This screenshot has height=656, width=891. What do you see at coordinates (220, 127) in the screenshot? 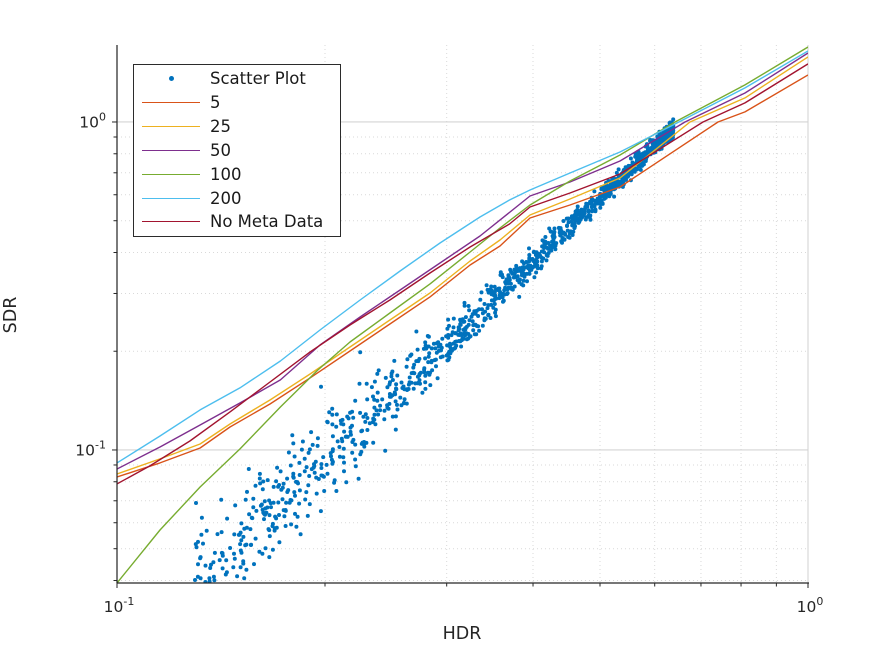
I see `legend-label: 25` at bounding box center [220, 127].